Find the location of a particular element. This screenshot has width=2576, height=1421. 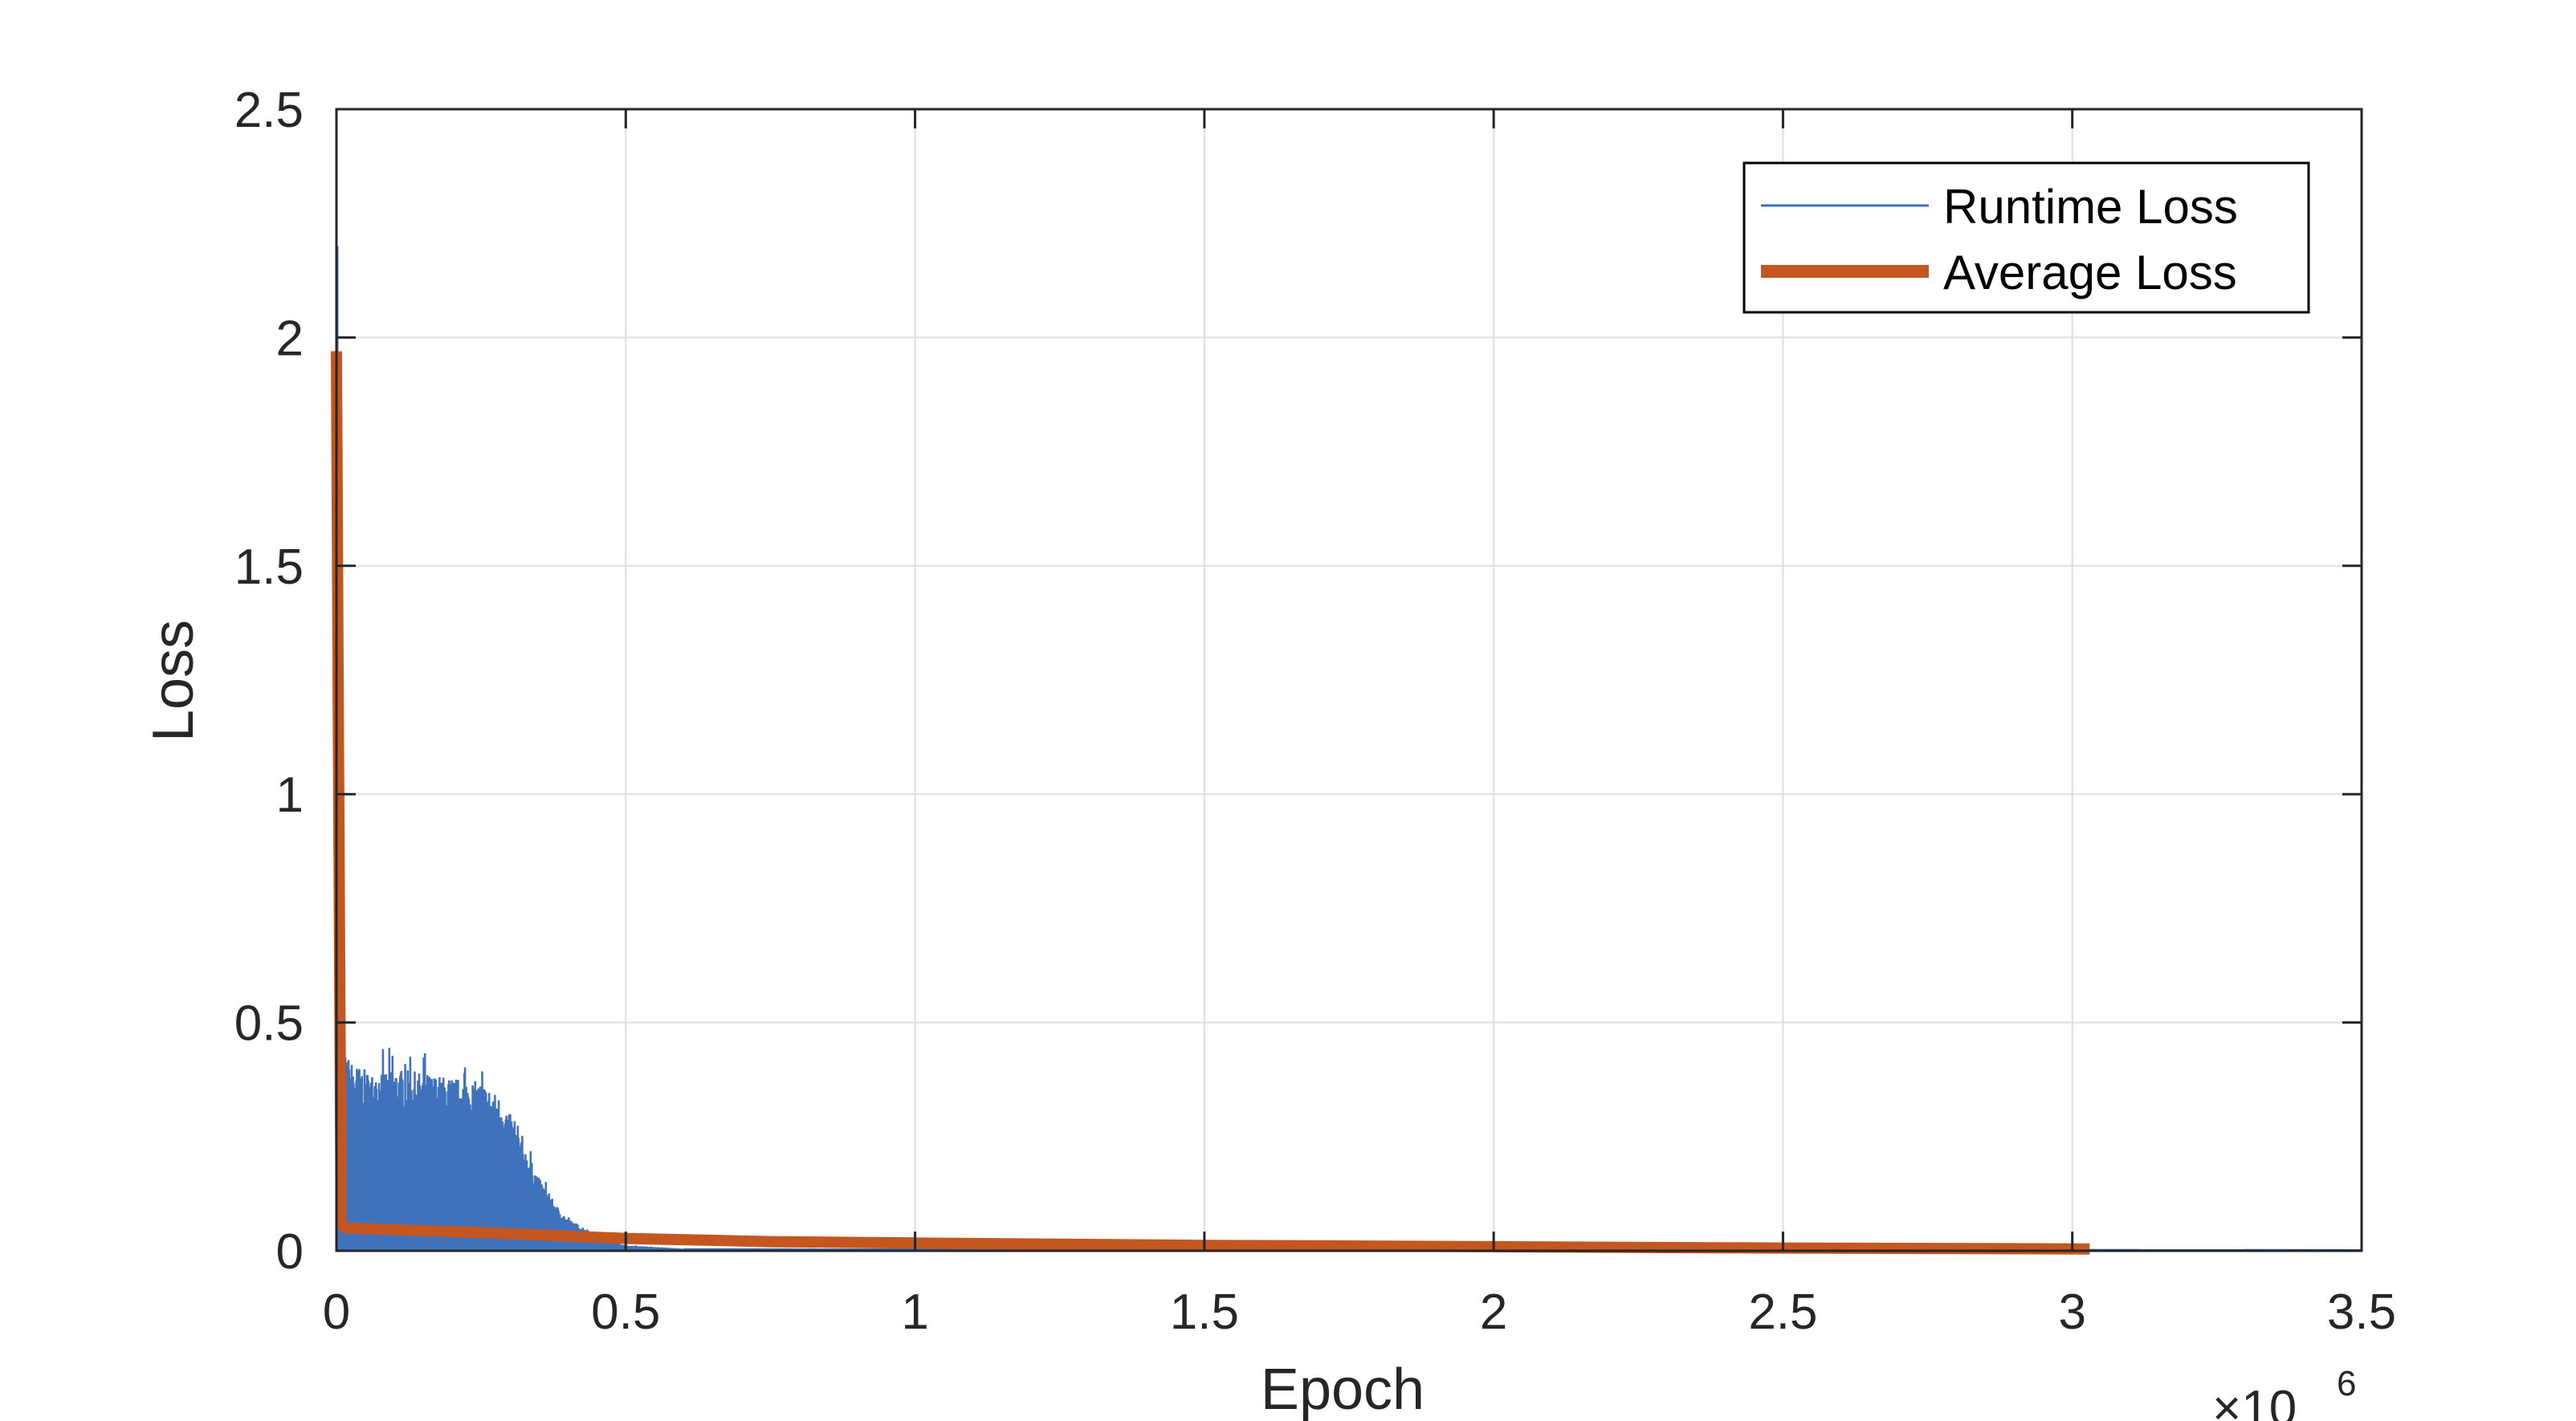

y-tick-label: 0.5 is located at coordinates (269, 1024).